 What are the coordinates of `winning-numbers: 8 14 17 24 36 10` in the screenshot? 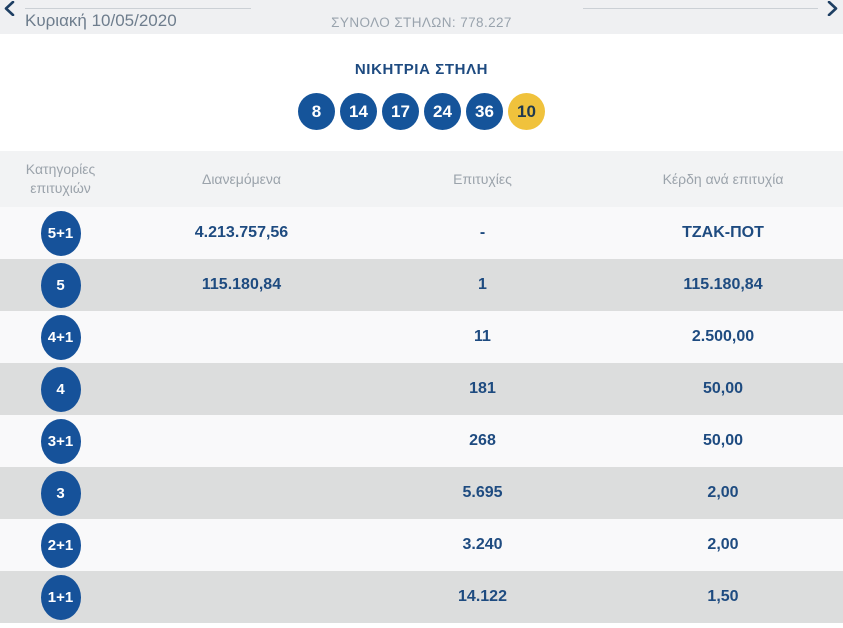 It's located at (421, 111).